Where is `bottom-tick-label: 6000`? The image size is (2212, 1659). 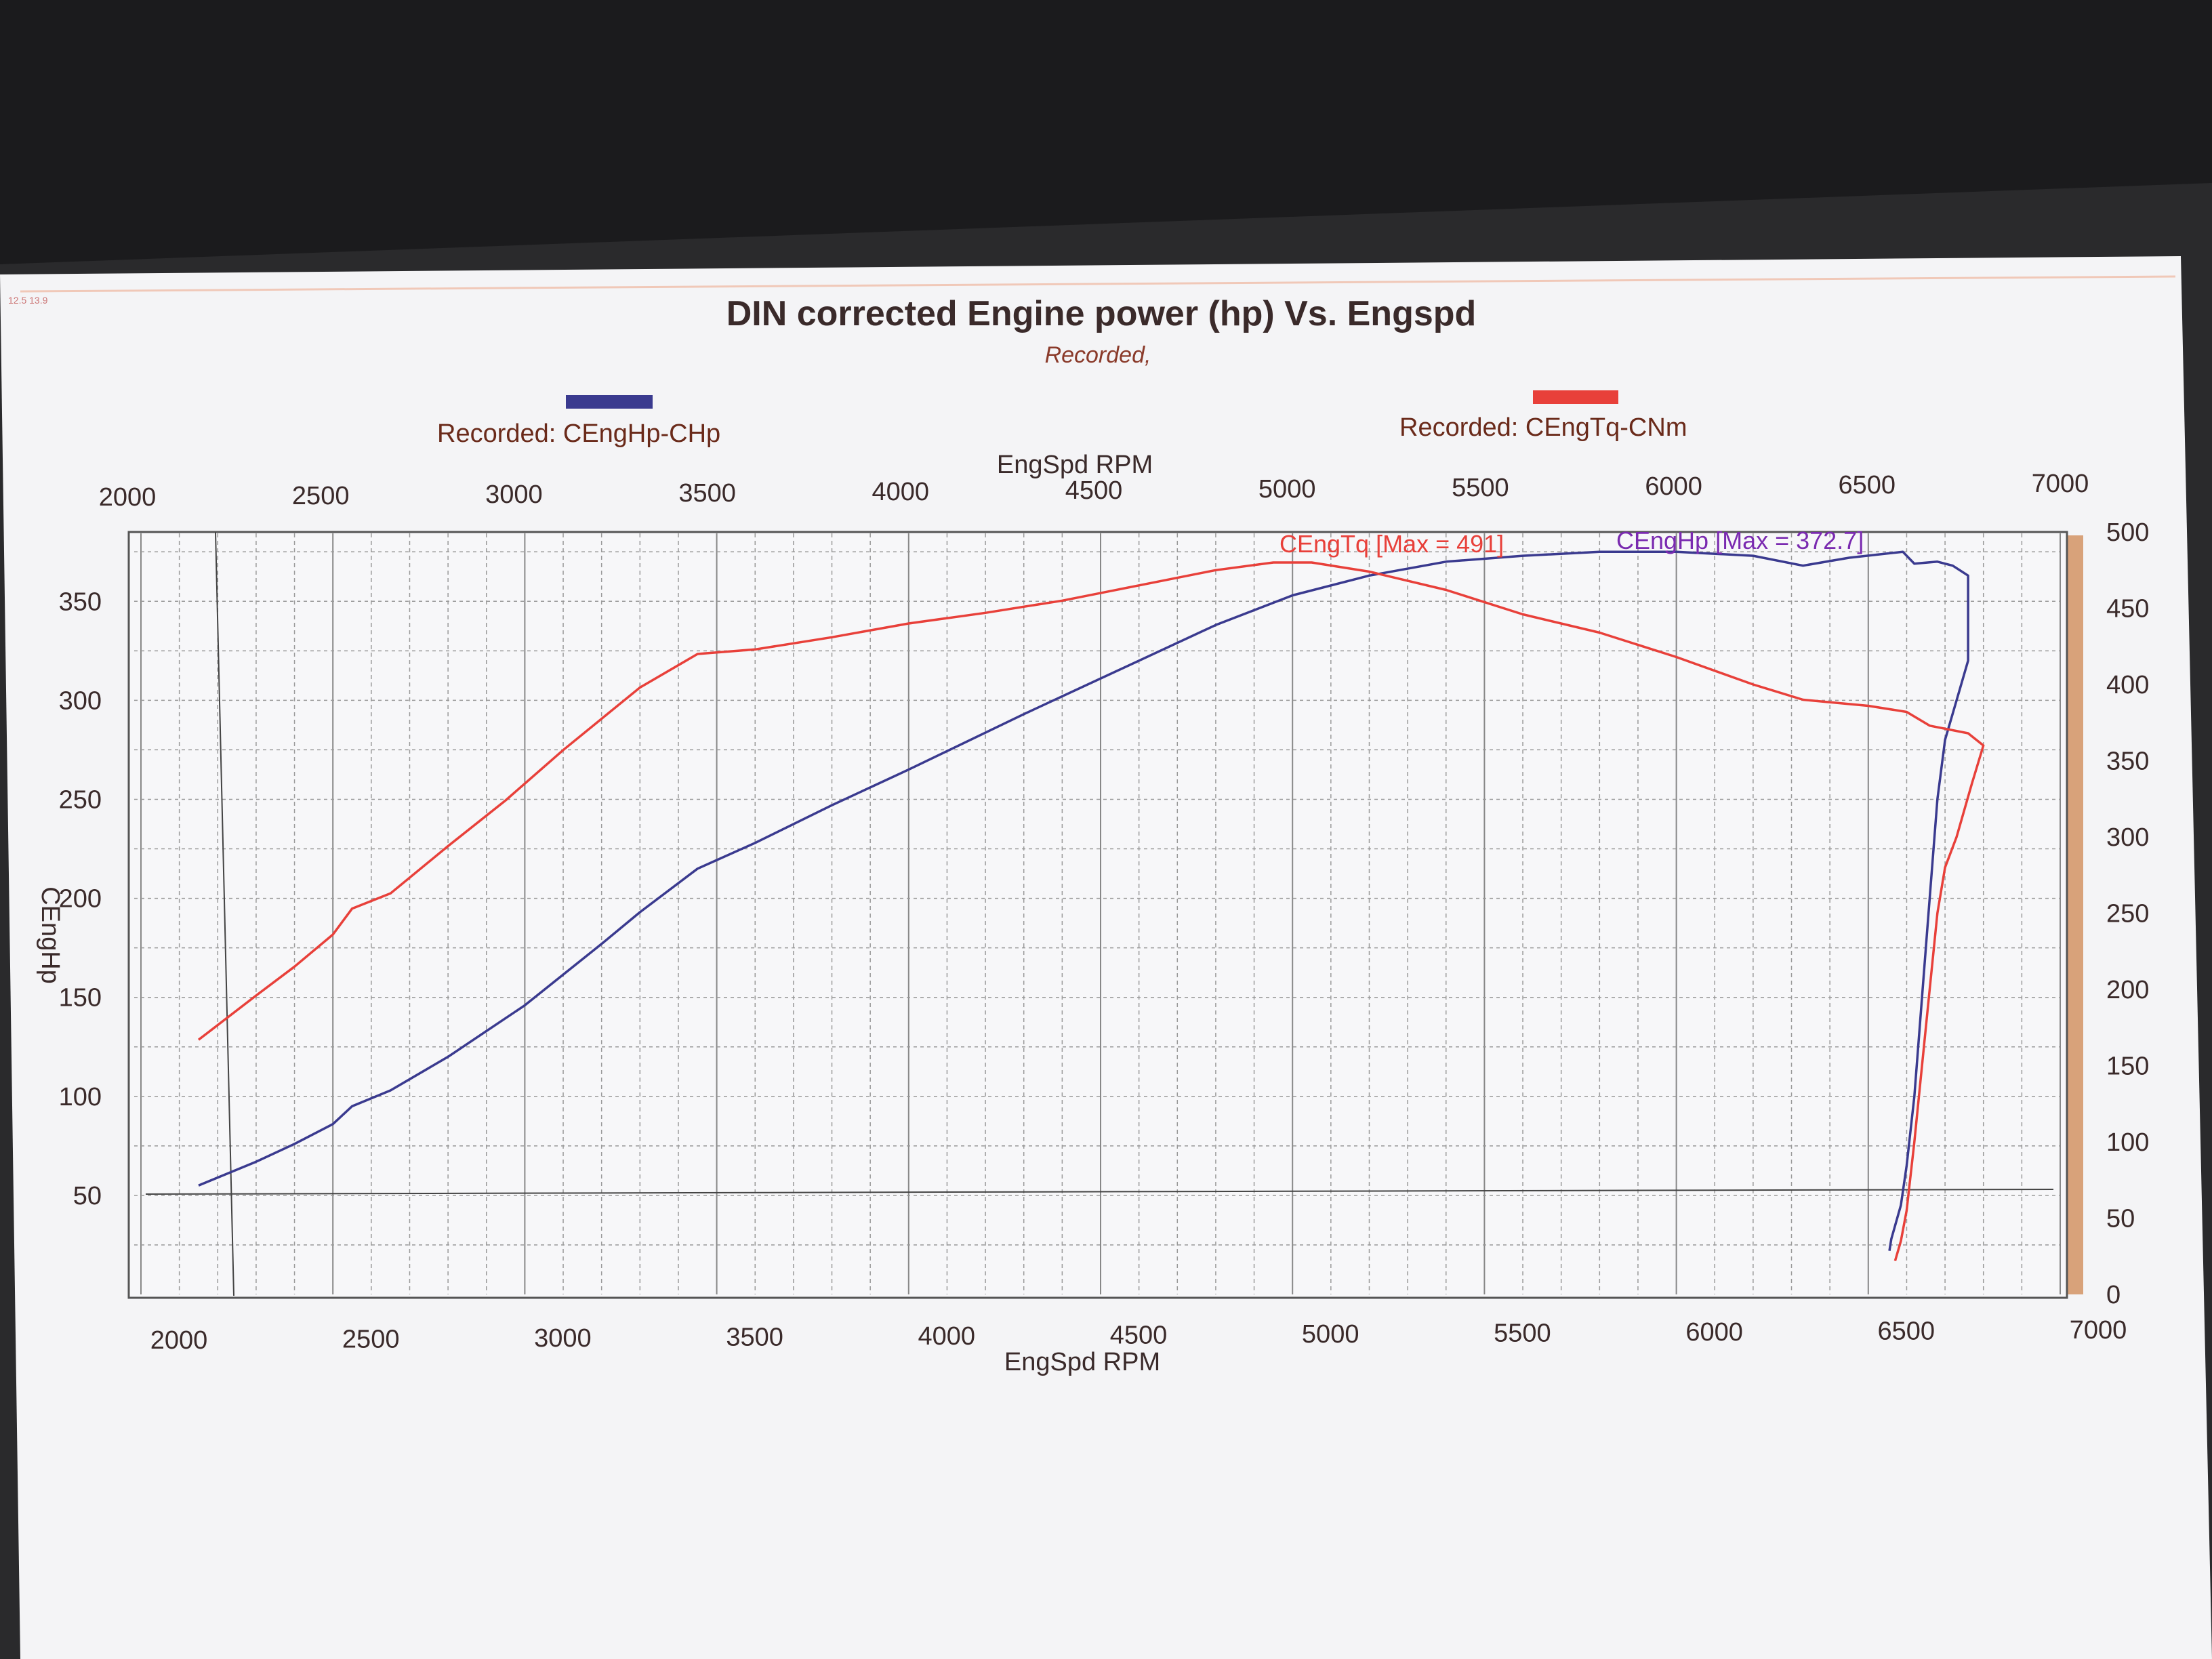 bottom-tick-label: 6000 is located at coordinates (1714, 1332).